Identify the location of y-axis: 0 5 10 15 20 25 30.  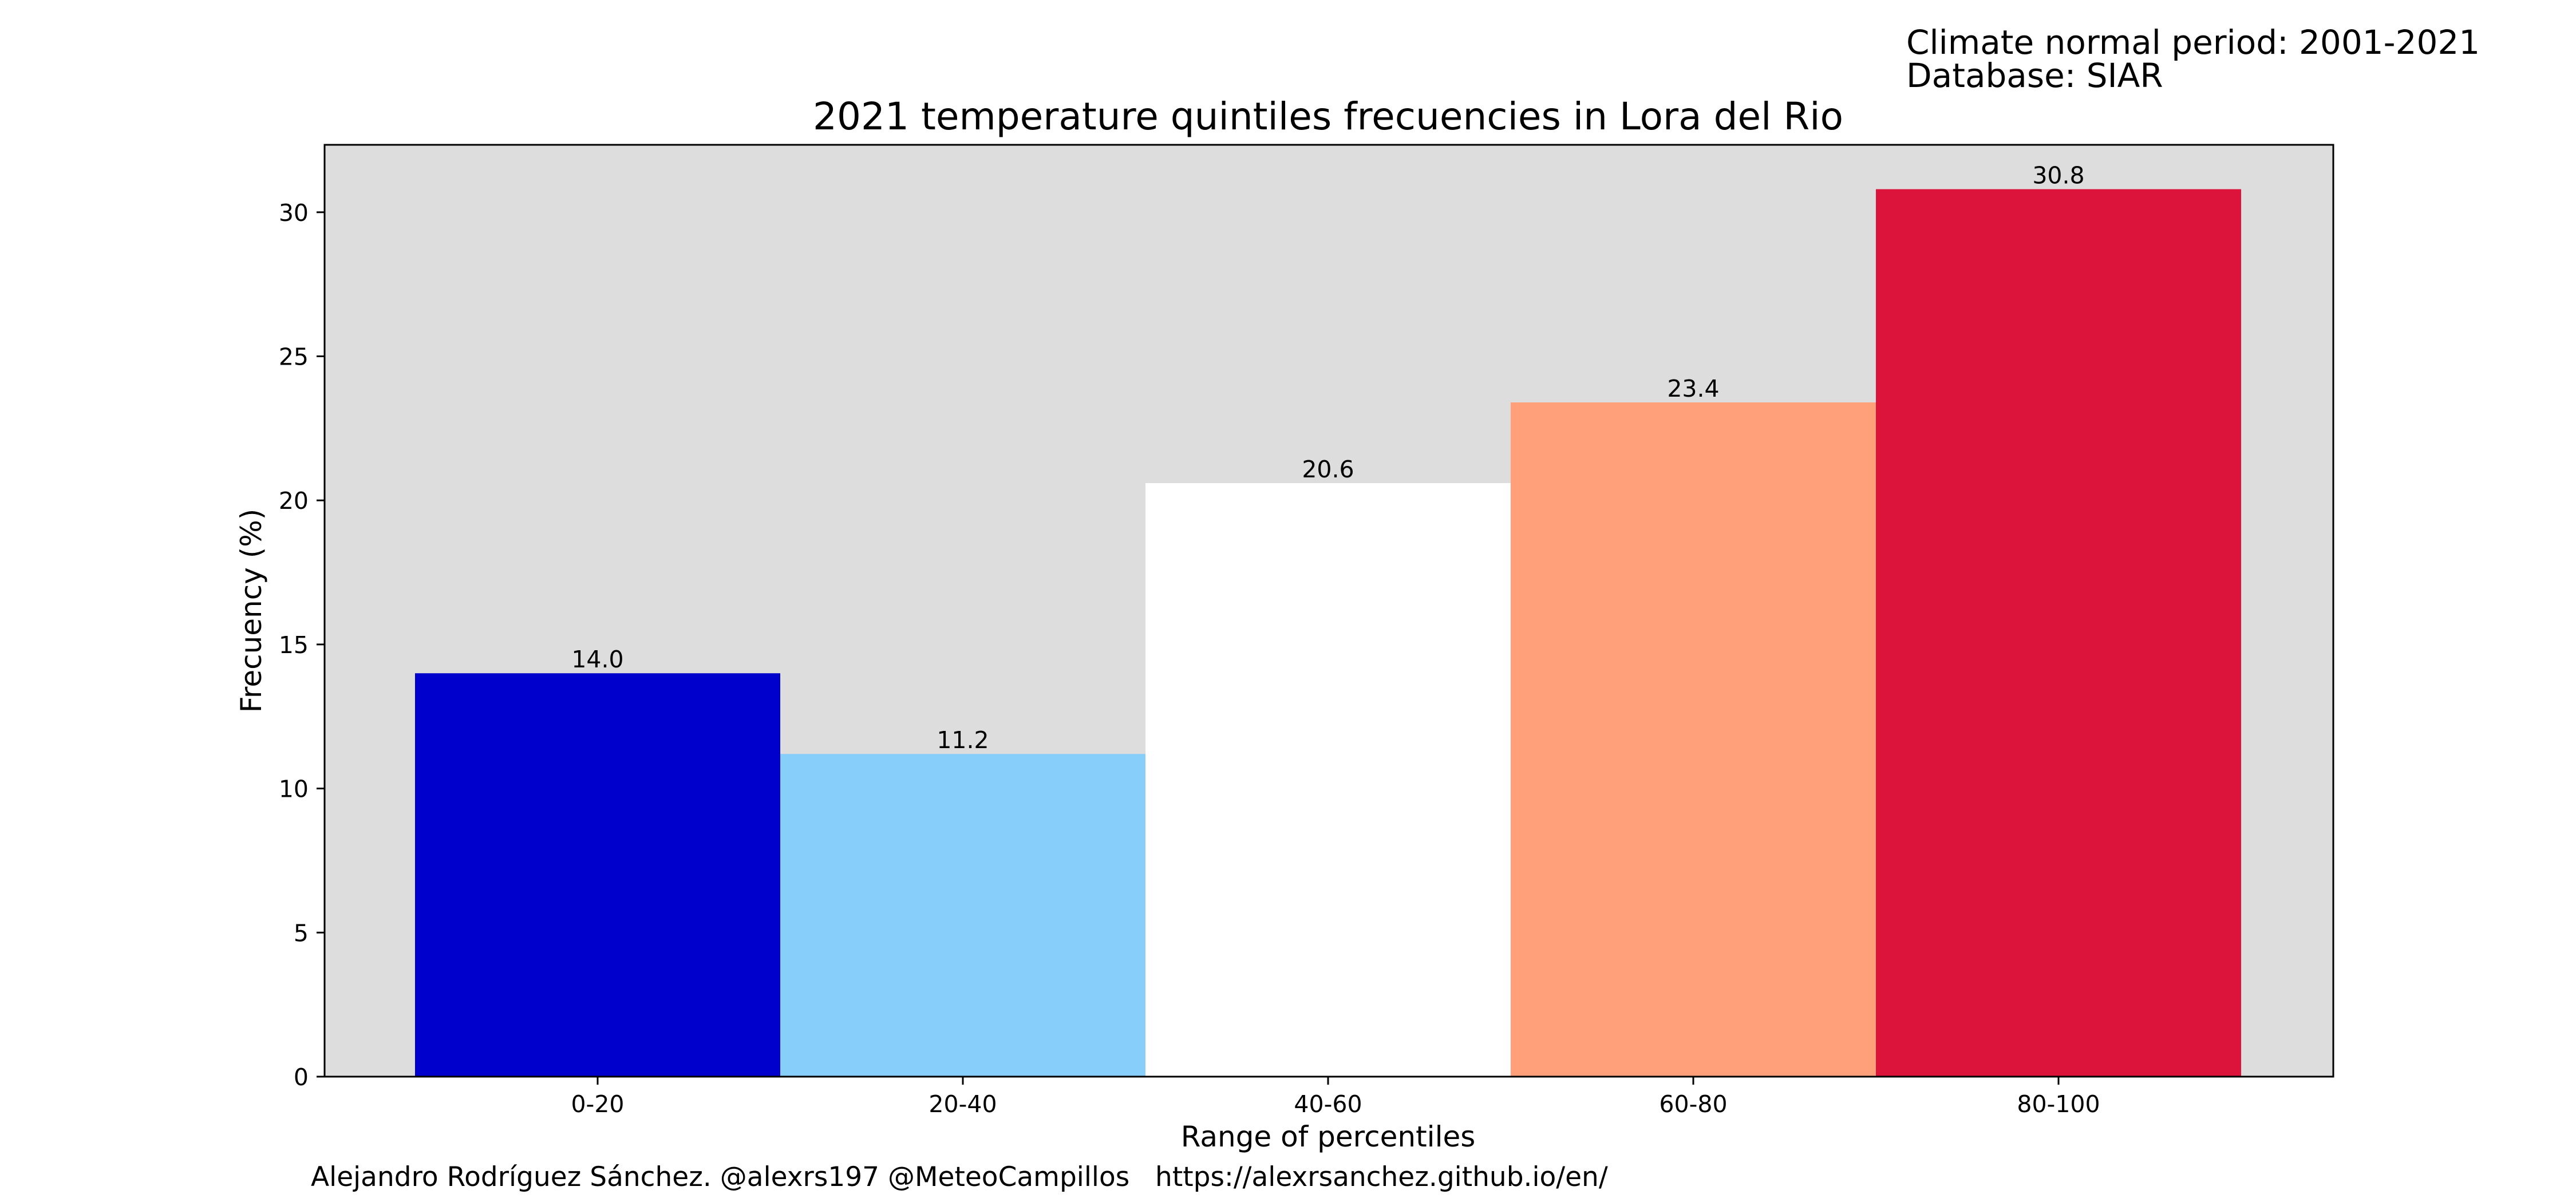
(302, 645).